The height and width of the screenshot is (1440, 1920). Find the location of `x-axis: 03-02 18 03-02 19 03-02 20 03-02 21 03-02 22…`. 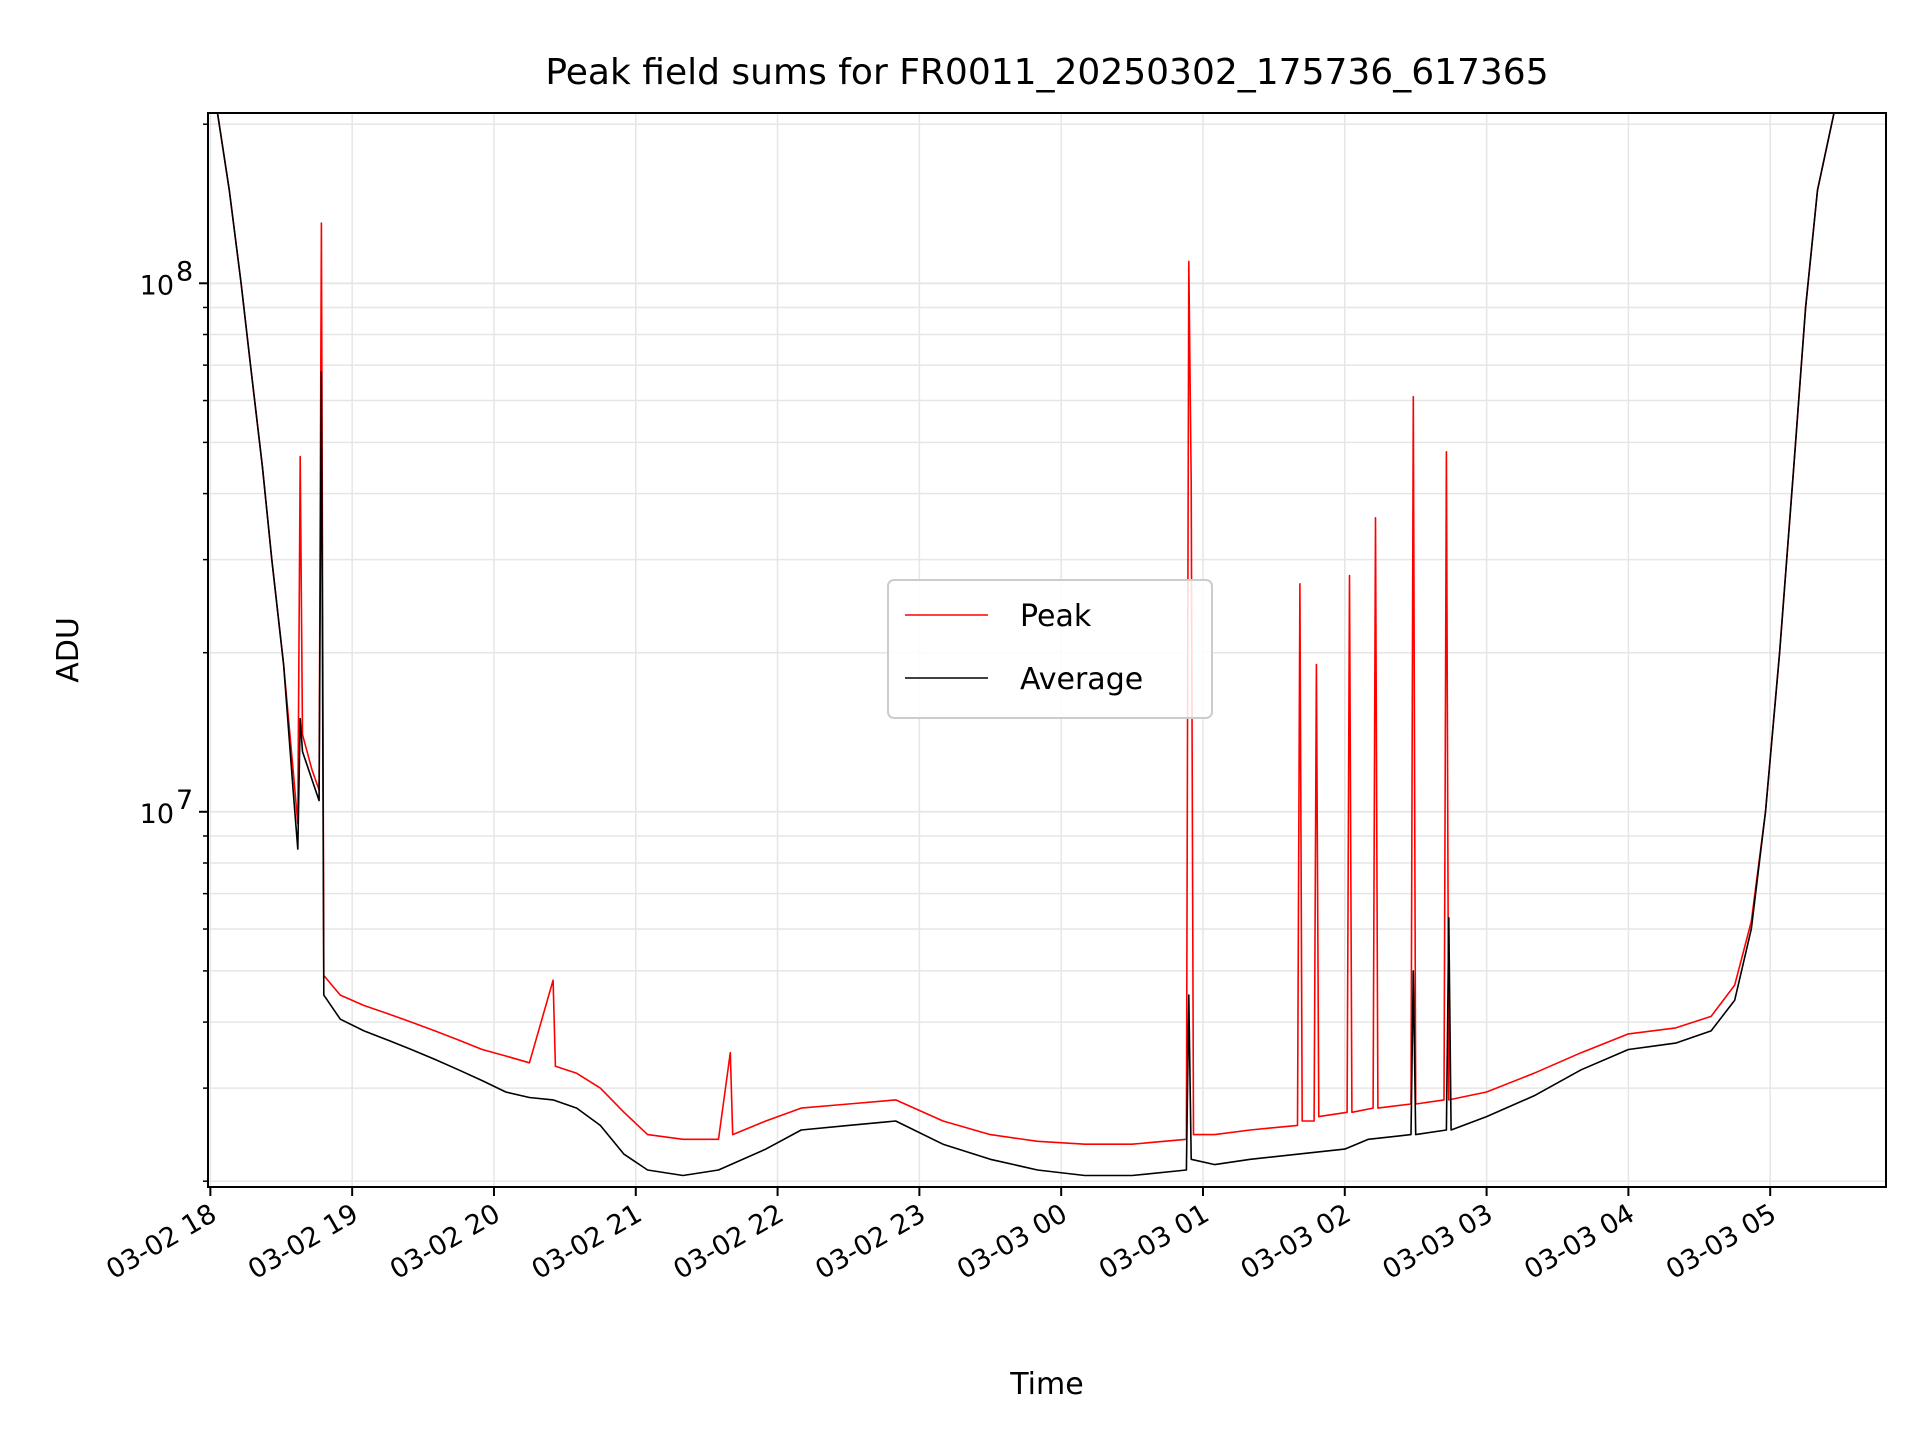

x-axis: 03-02 18 03-02 19 03-02 20 03-02 21 03-02 22… is located at coordinates (941, 1236).